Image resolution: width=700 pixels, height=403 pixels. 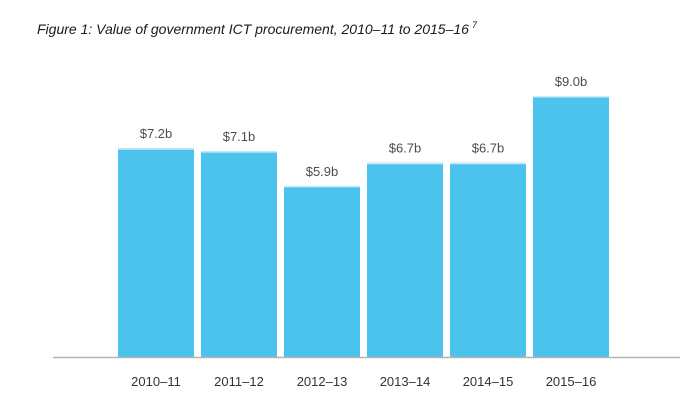 What do you see at coordinates (571, 81) in the screenshot?
I see `value-label: $9.0b` at bounding box center [571, 81].